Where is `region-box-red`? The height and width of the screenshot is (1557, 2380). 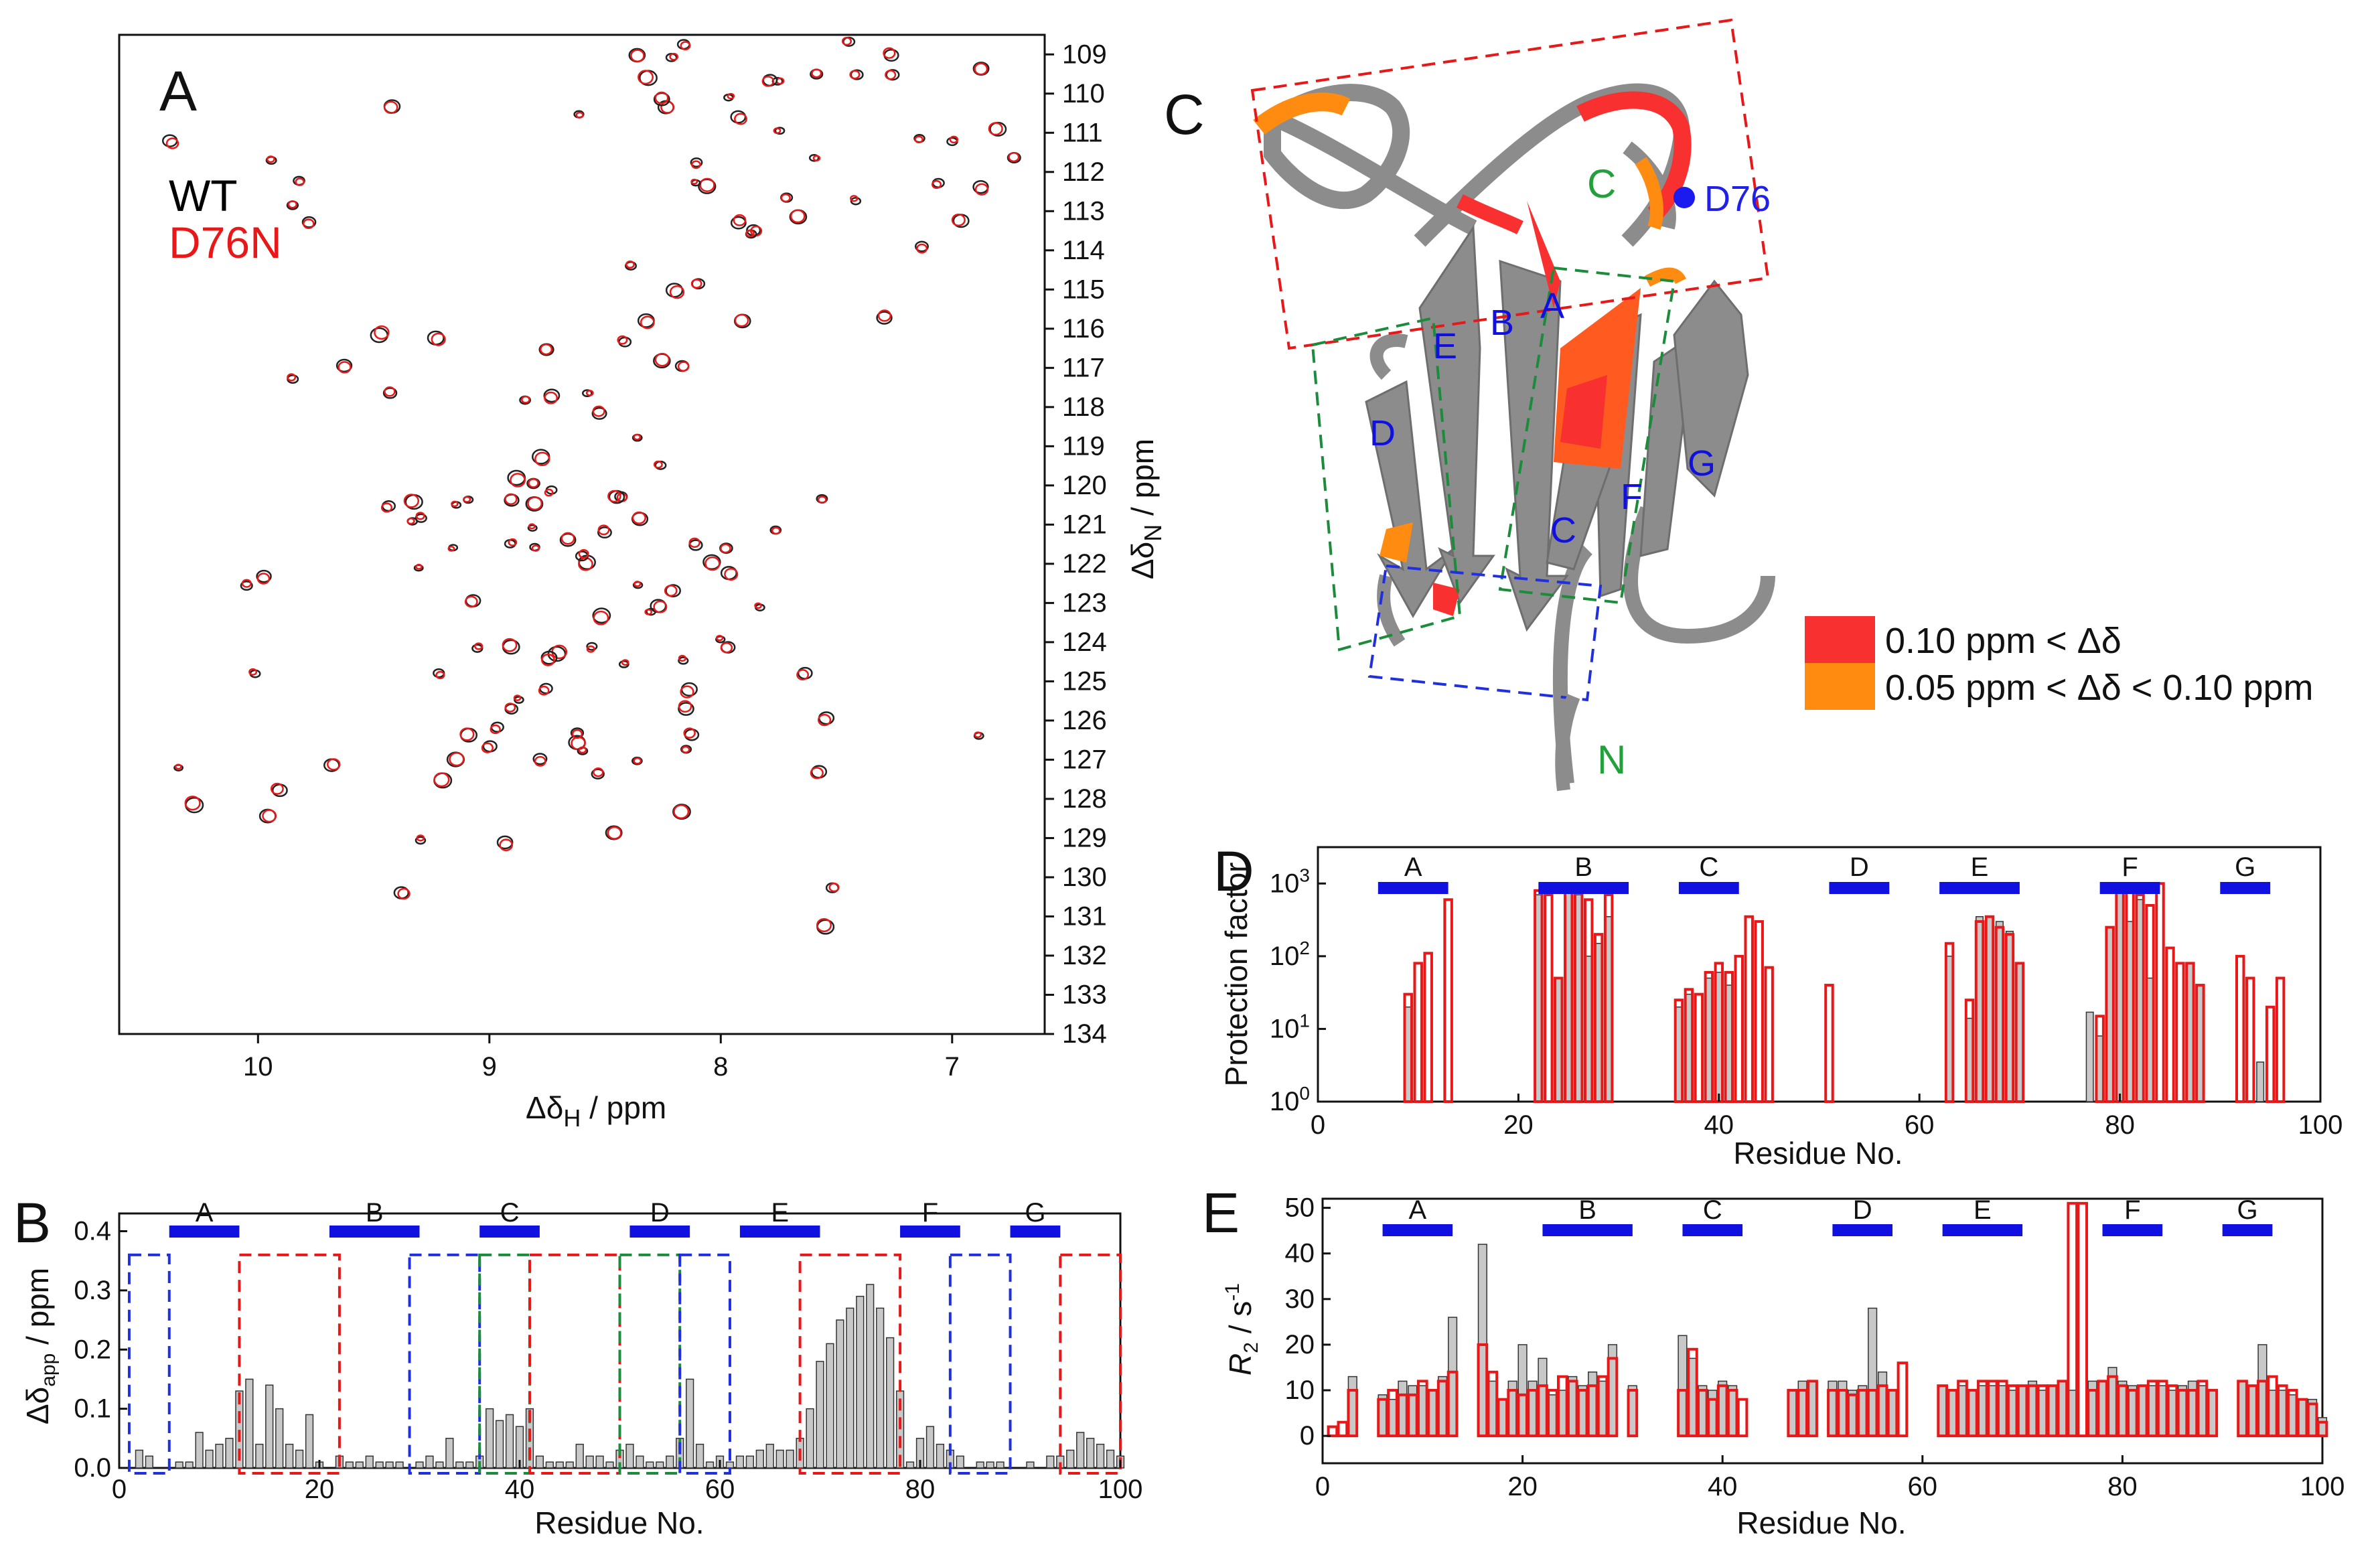
region-box-red is located at coordinates (1090, 1364).